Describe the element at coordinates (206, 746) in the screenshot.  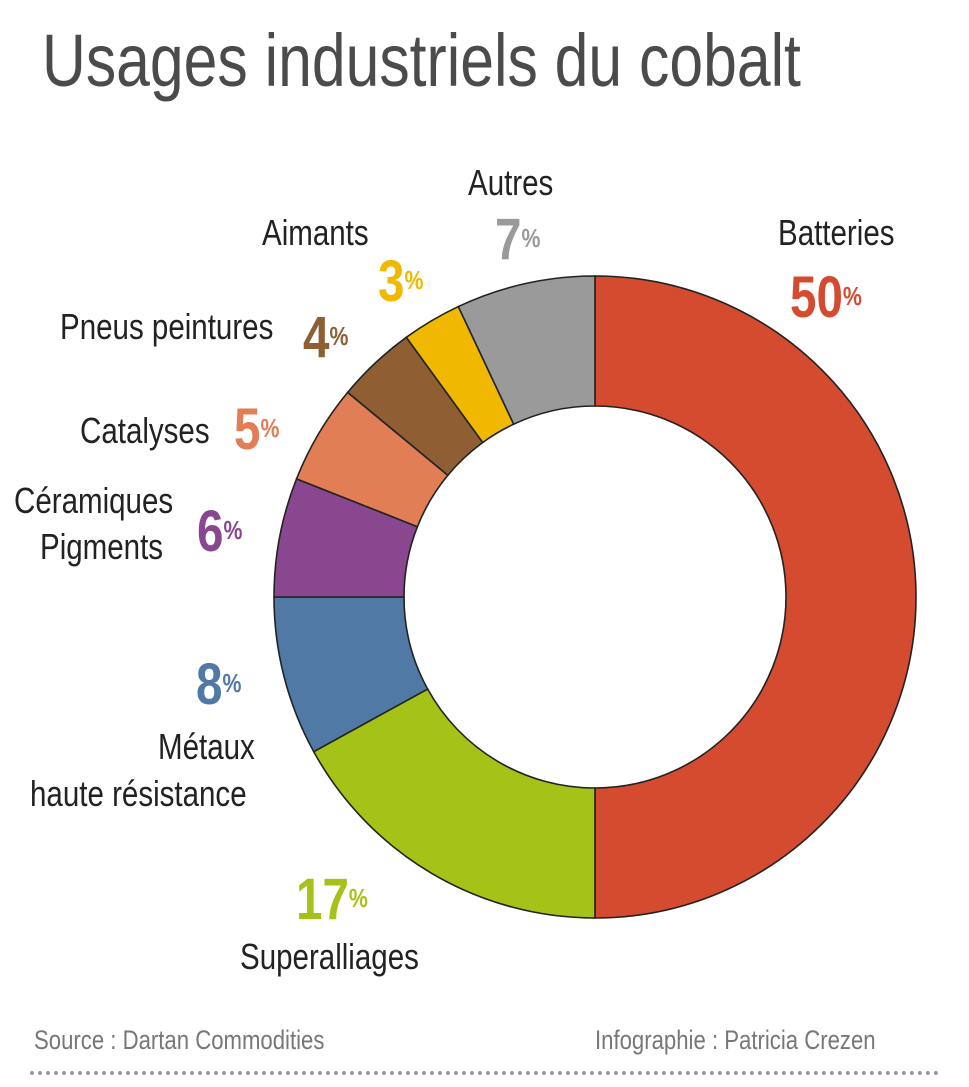
I see `label-metaux: Métaux` at that location.